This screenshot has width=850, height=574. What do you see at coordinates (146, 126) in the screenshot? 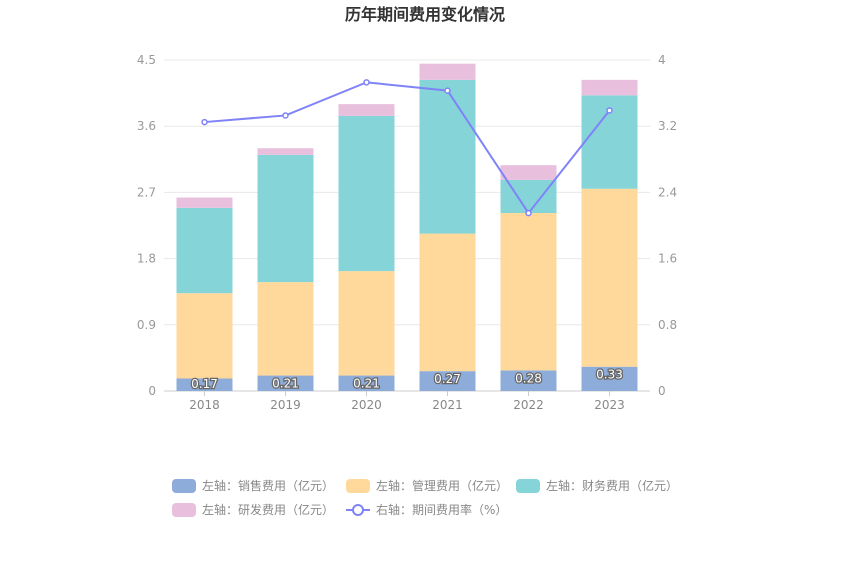
I see `left-tick-label: 3.6` at bounding box center [146, 126].